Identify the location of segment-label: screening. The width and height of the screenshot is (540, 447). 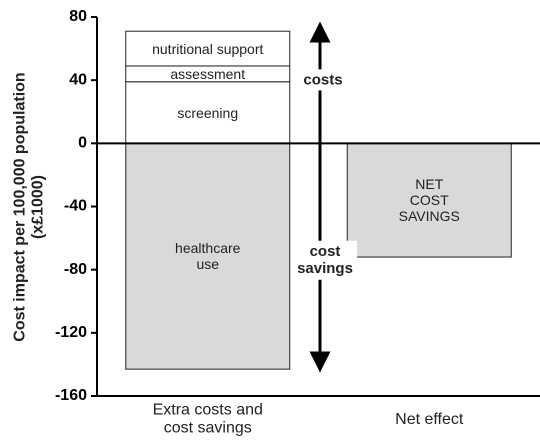
(208, 112).